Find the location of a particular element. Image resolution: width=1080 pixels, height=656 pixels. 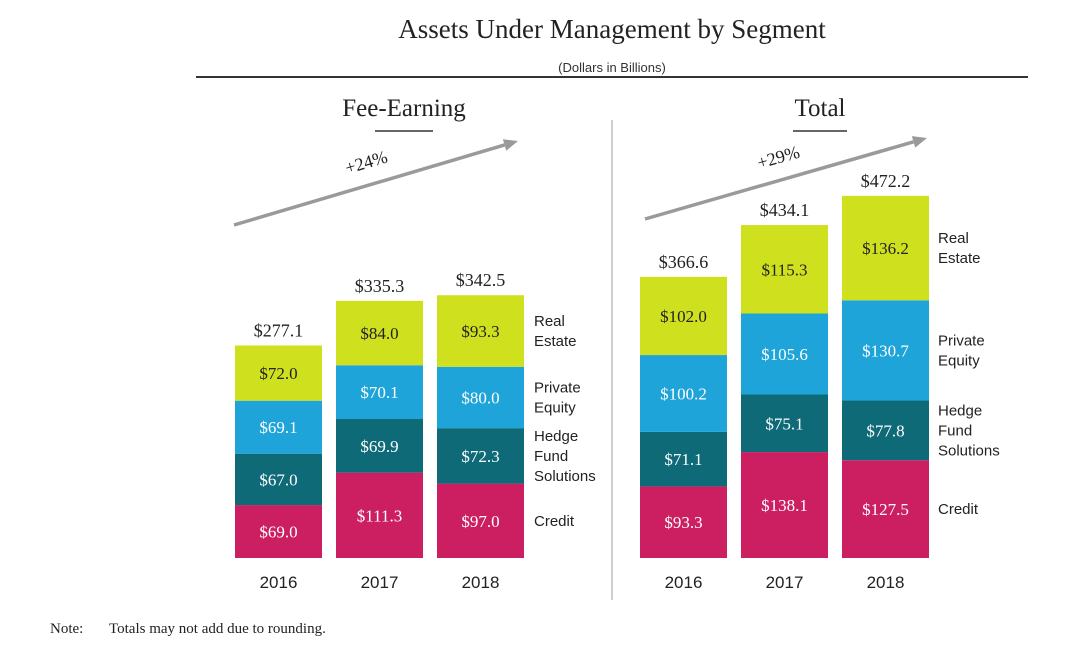

total-bar-2016-credit is located at coordinates (683, 522).